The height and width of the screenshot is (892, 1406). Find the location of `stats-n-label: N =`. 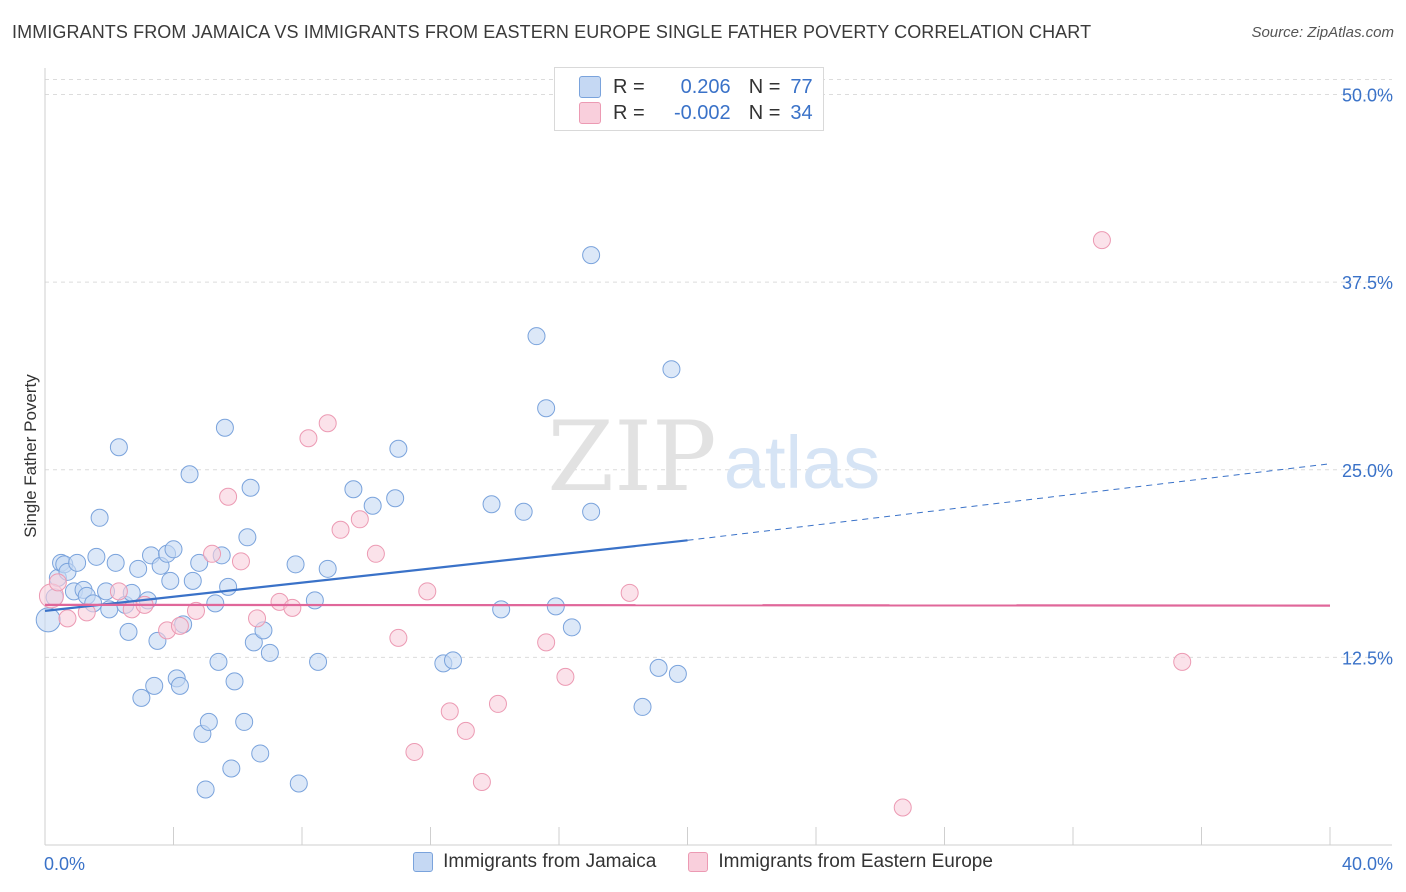

stats-n-label: N = is located at coordinates (764, 86).